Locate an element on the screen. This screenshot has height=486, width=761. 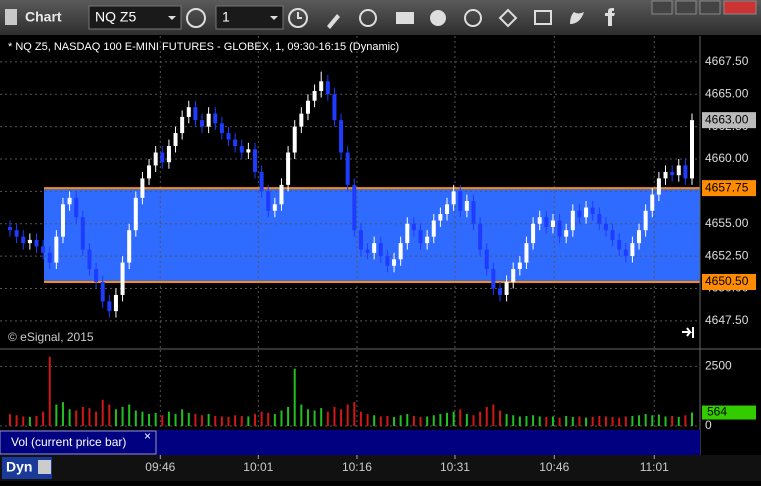
lock-icon is located at coordinates (44, 467).